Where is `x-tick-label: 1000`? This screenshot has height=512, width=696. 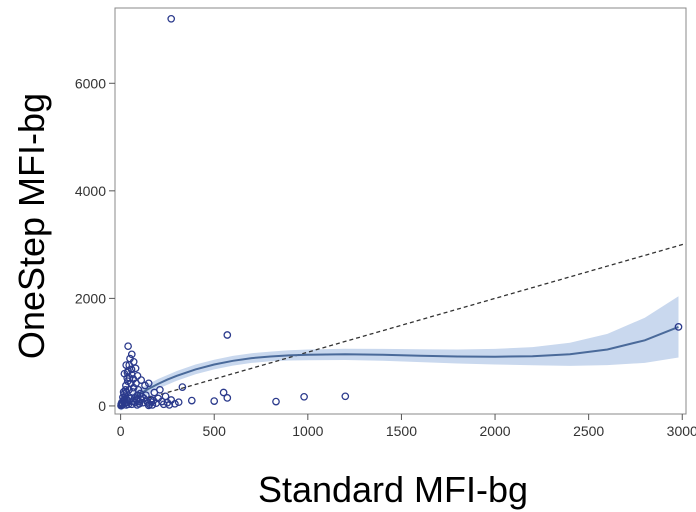
x-tick-label: 1000 is located at coordinates (307, 431).